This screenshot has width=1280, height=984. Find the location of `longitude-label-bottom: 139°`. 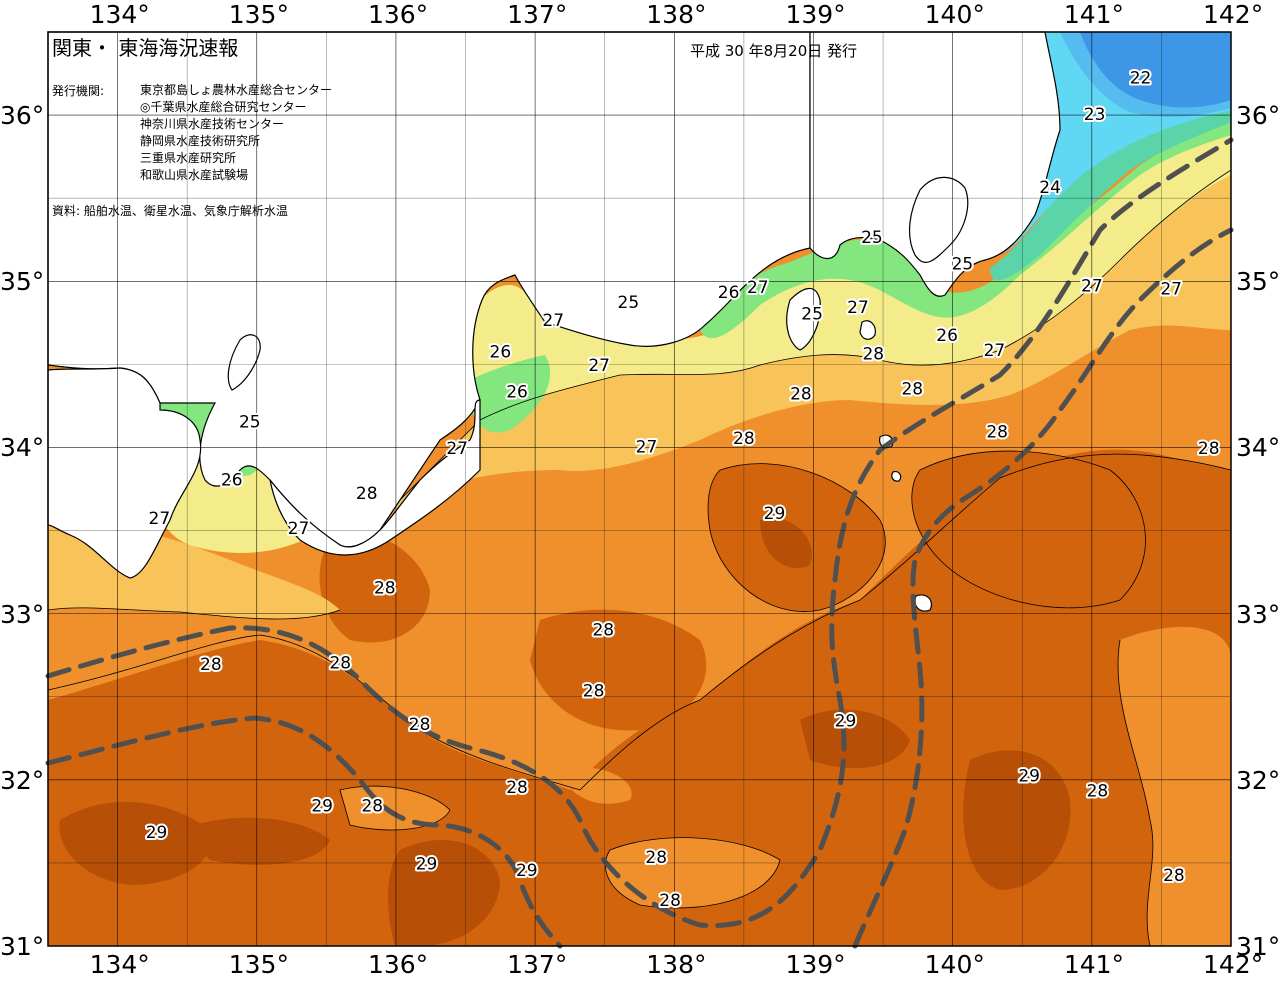

longitude-label-bottom: 139° is located at coordinates (815, 964).